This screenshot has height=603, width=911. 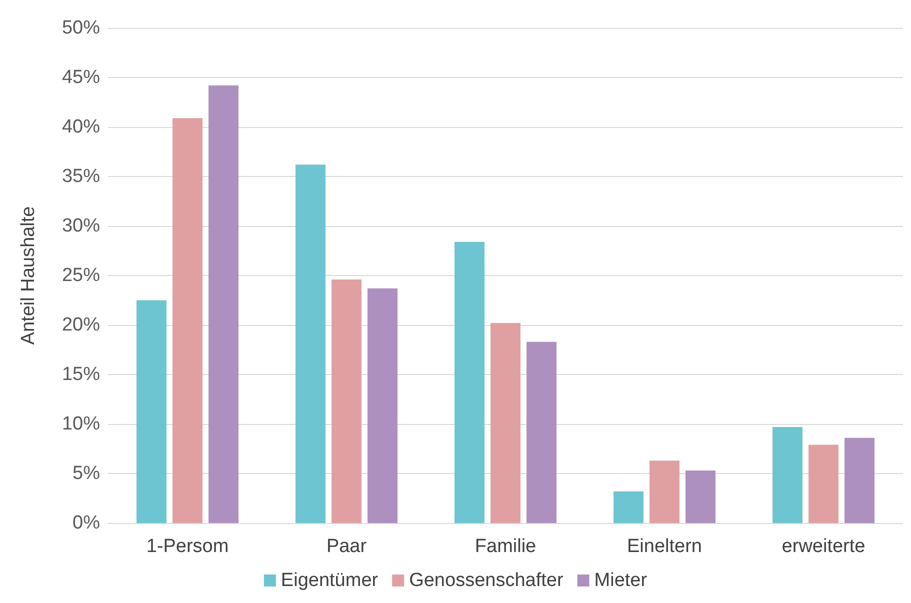 What do you see at coordinates (81, 176) in the screenshot?
I see `y-tick-label: 35%` at bounding box center [81, 176].